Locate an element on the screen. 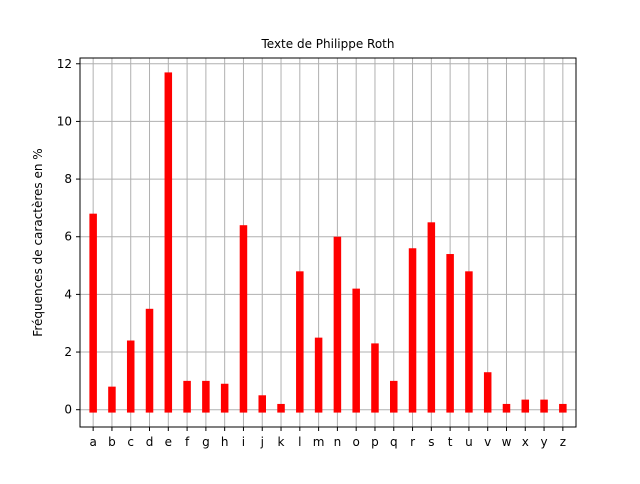 This screenshot has width=640, height=484. x-tick-label-j: j is located at coordinates (262, 442).